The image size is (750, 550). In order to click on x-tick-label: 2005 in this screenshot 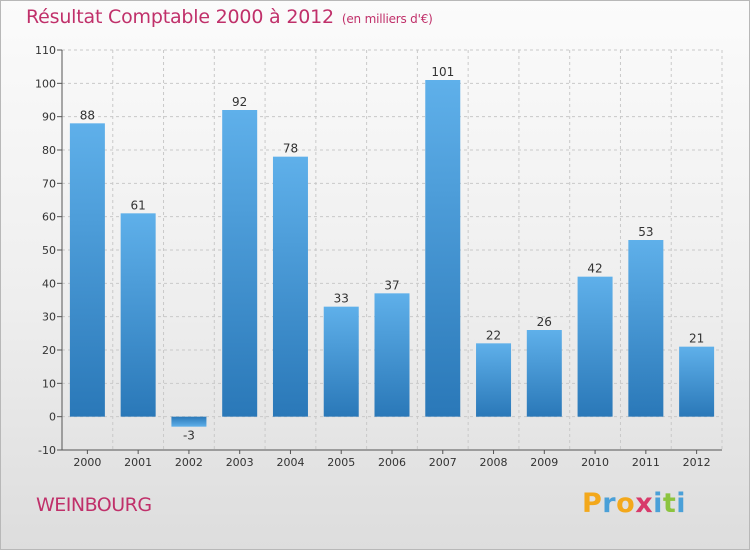, I will do `click(341, 462)`.